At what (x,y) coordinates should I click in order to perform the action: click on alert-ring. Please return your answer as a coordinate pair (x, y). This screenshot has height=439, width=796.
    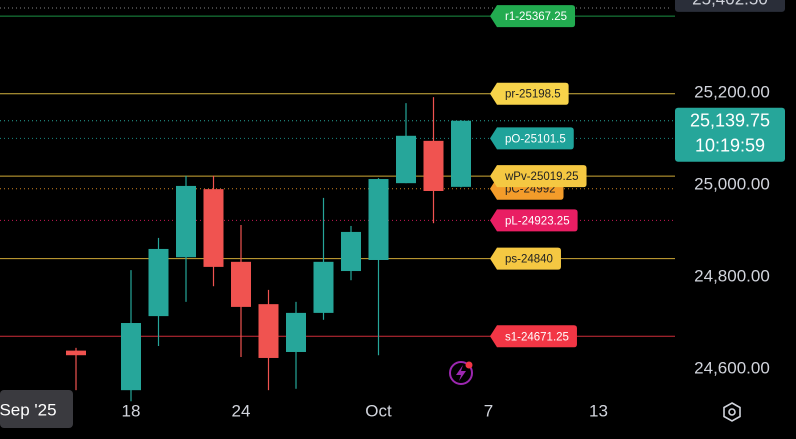
    Looking at the image, I should click on (461, 373).